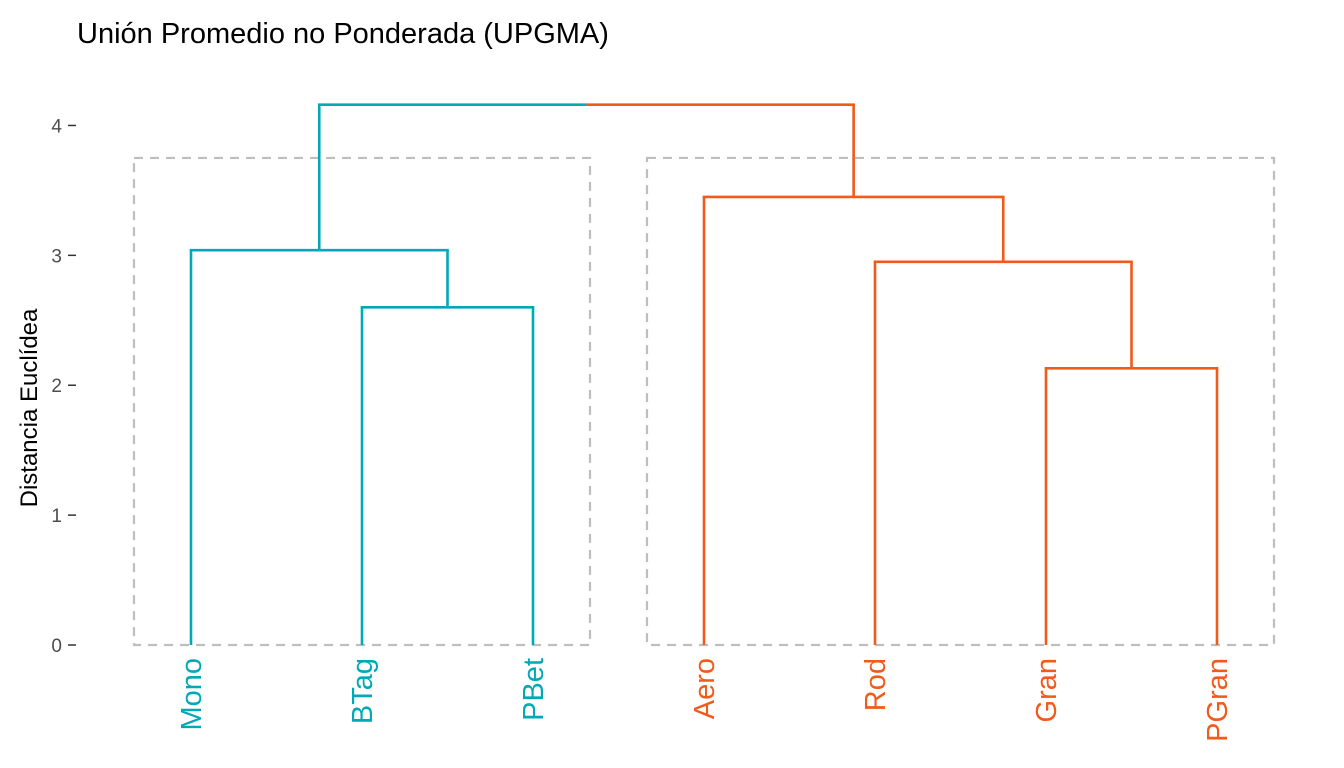  Describe the element at coordinates (363, 691) in the screenshot. I see `leaf-label: BTag` at that location.